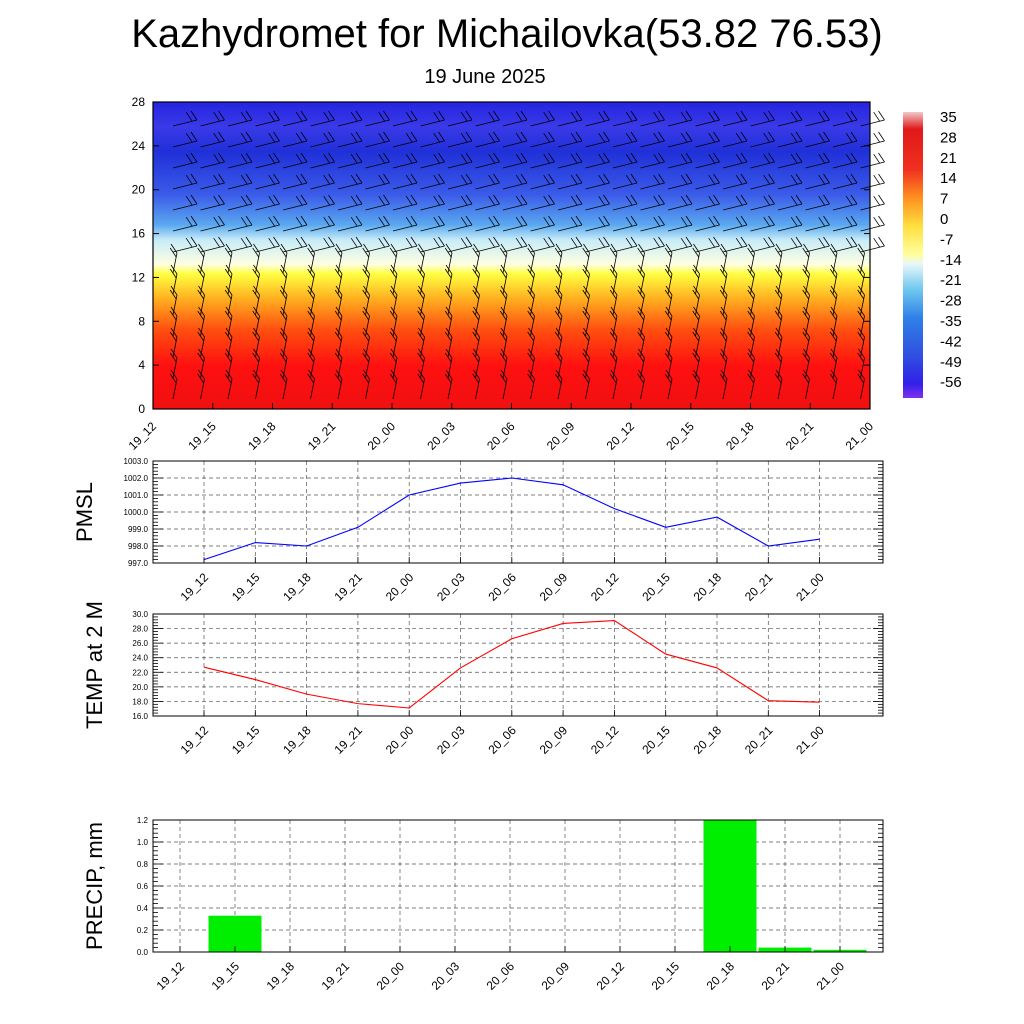  Describe the element at coordinates (507, 34) in the screenshot. I see `chart-title: Kazhydromet for Michailovka(53.82 76.53)` at that location.